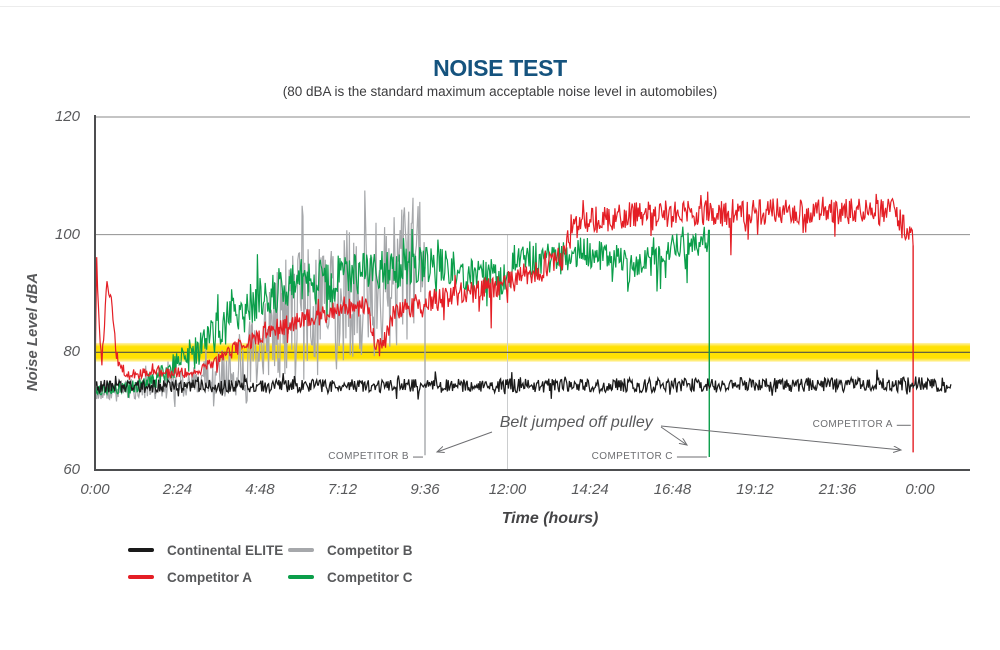 Image resolution: width=1000 pixels, height=650 pixels. I want to click on y-tick-100: 100, so click(67, 234).